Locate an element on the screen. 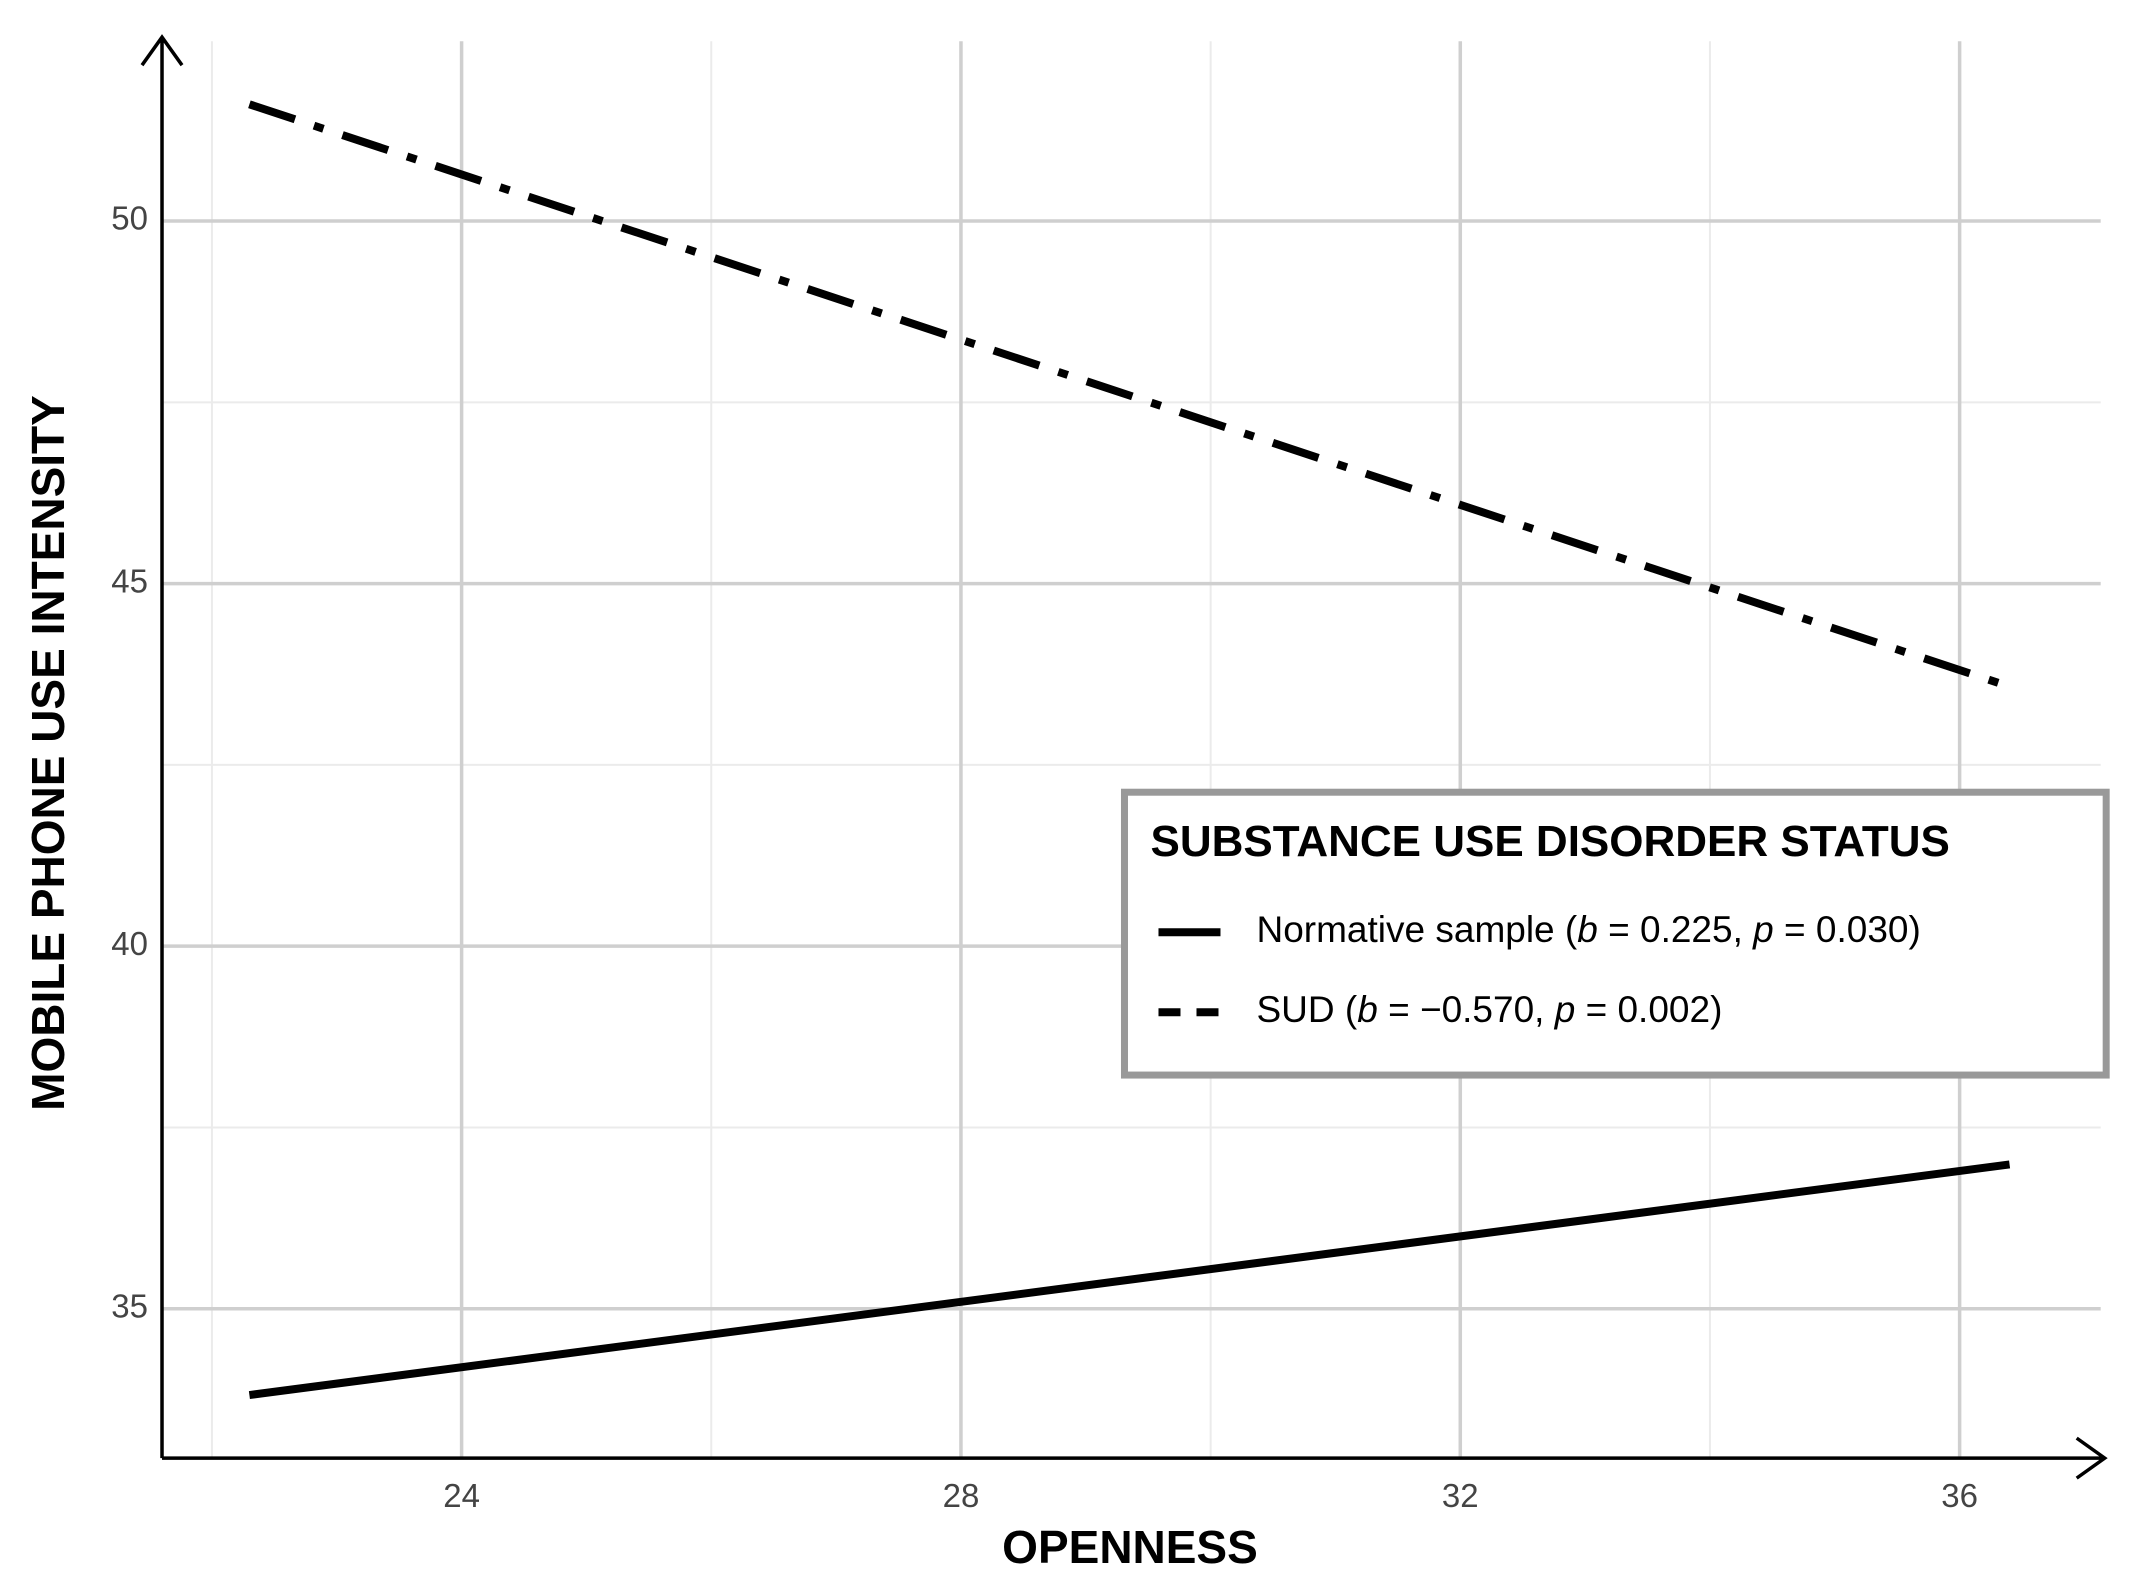 The image size is (2131, 1574). x-tick-label: 32 is located at coordinates (1460, 1495).